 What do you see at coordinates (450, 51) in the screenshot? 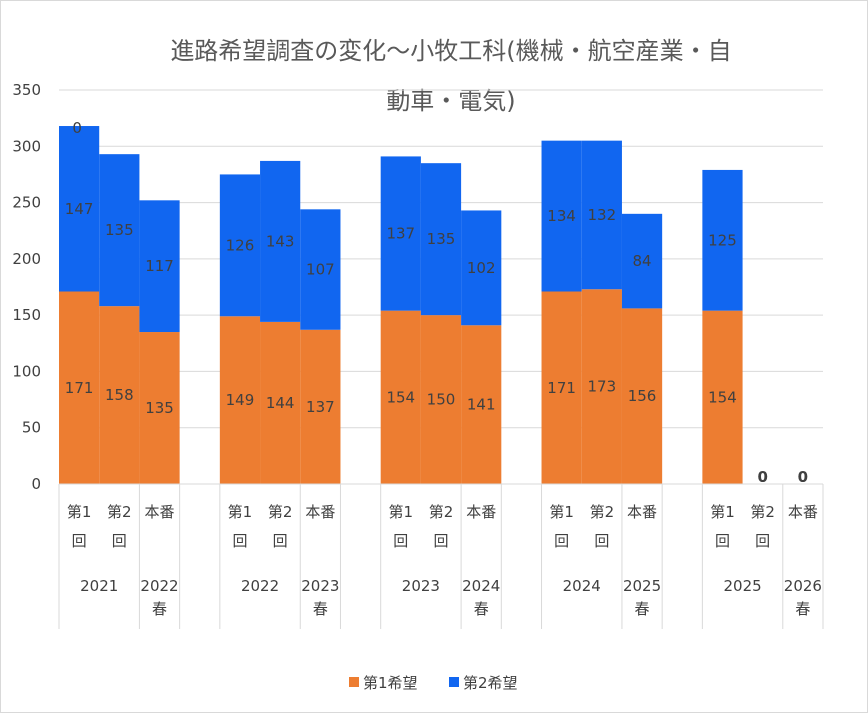
I see `chart-title-line1: 進路希望調査の変化～小牧工科(機械・航空産業・自` at bounding box center [450, 51].